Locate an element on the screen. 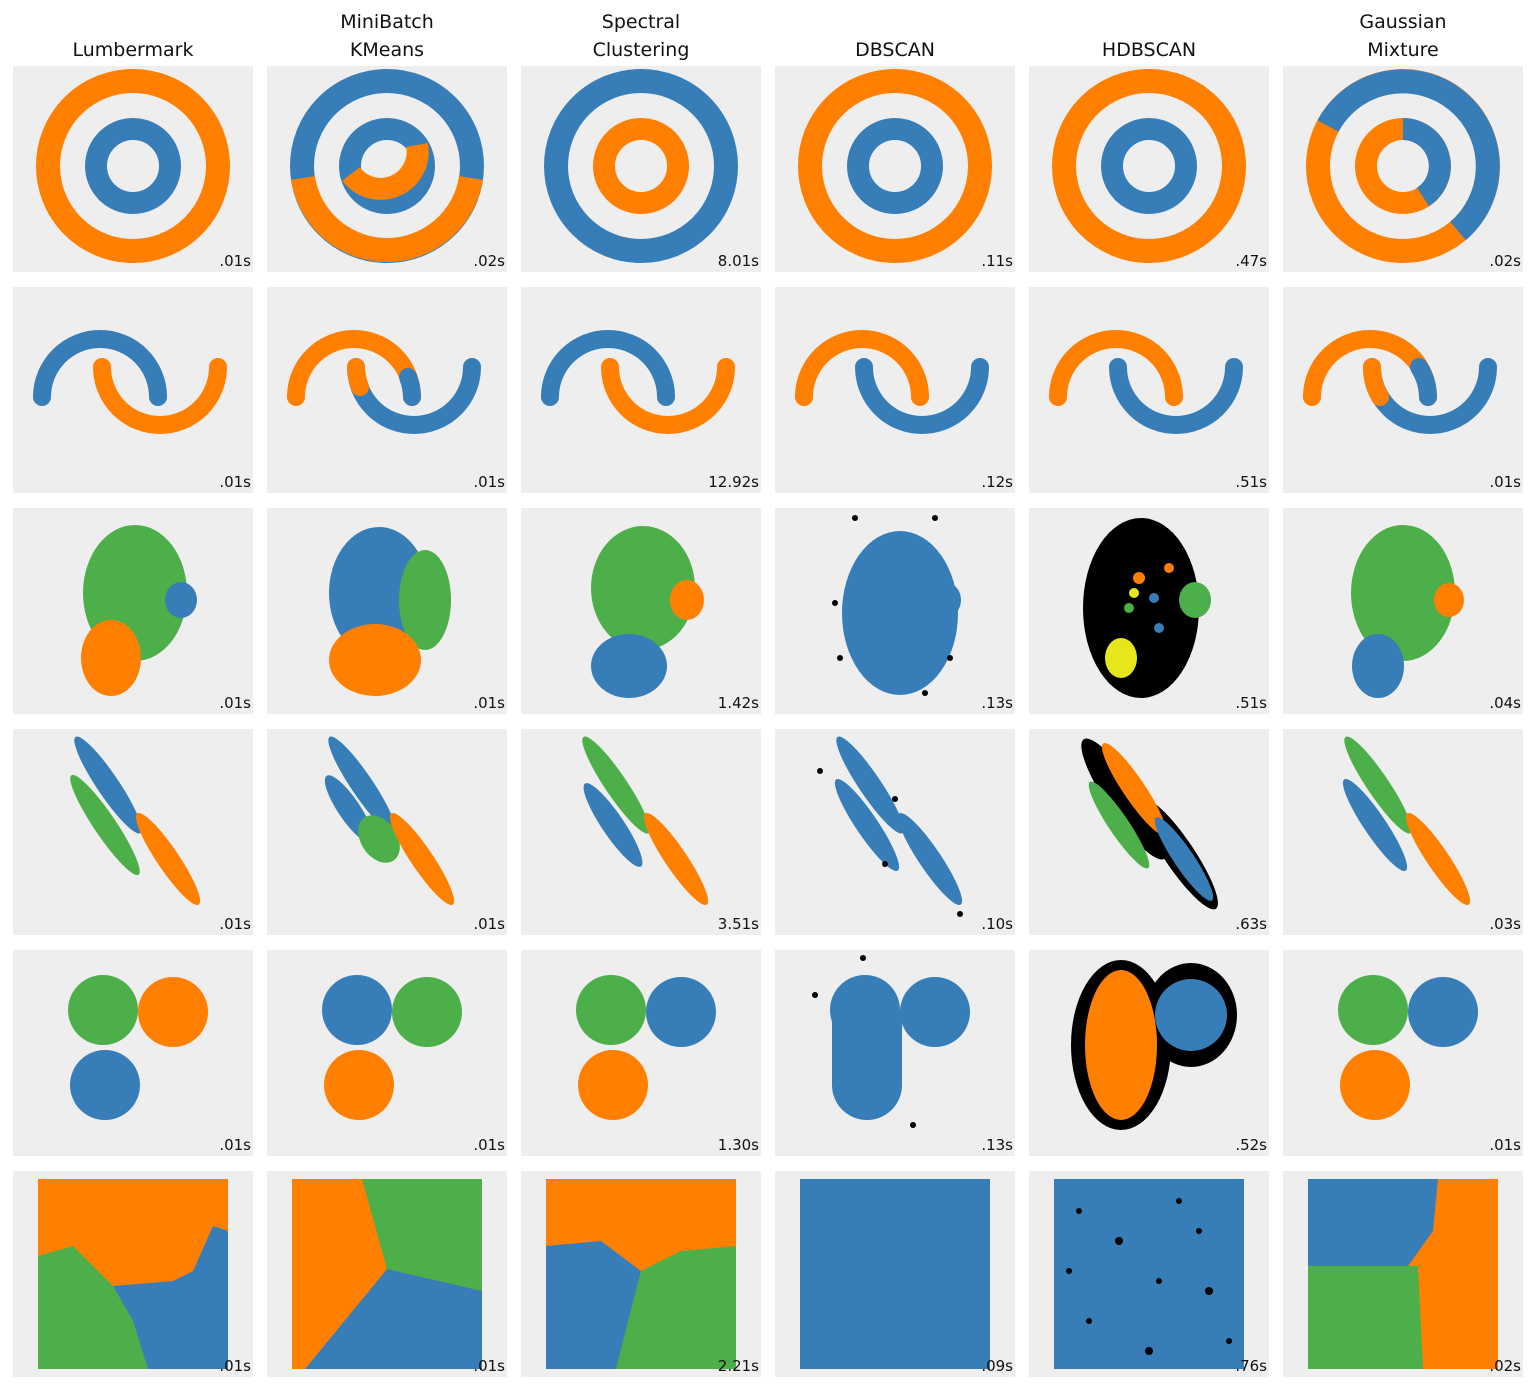  timing-label: .03s is located at coordinates (1505, 924).